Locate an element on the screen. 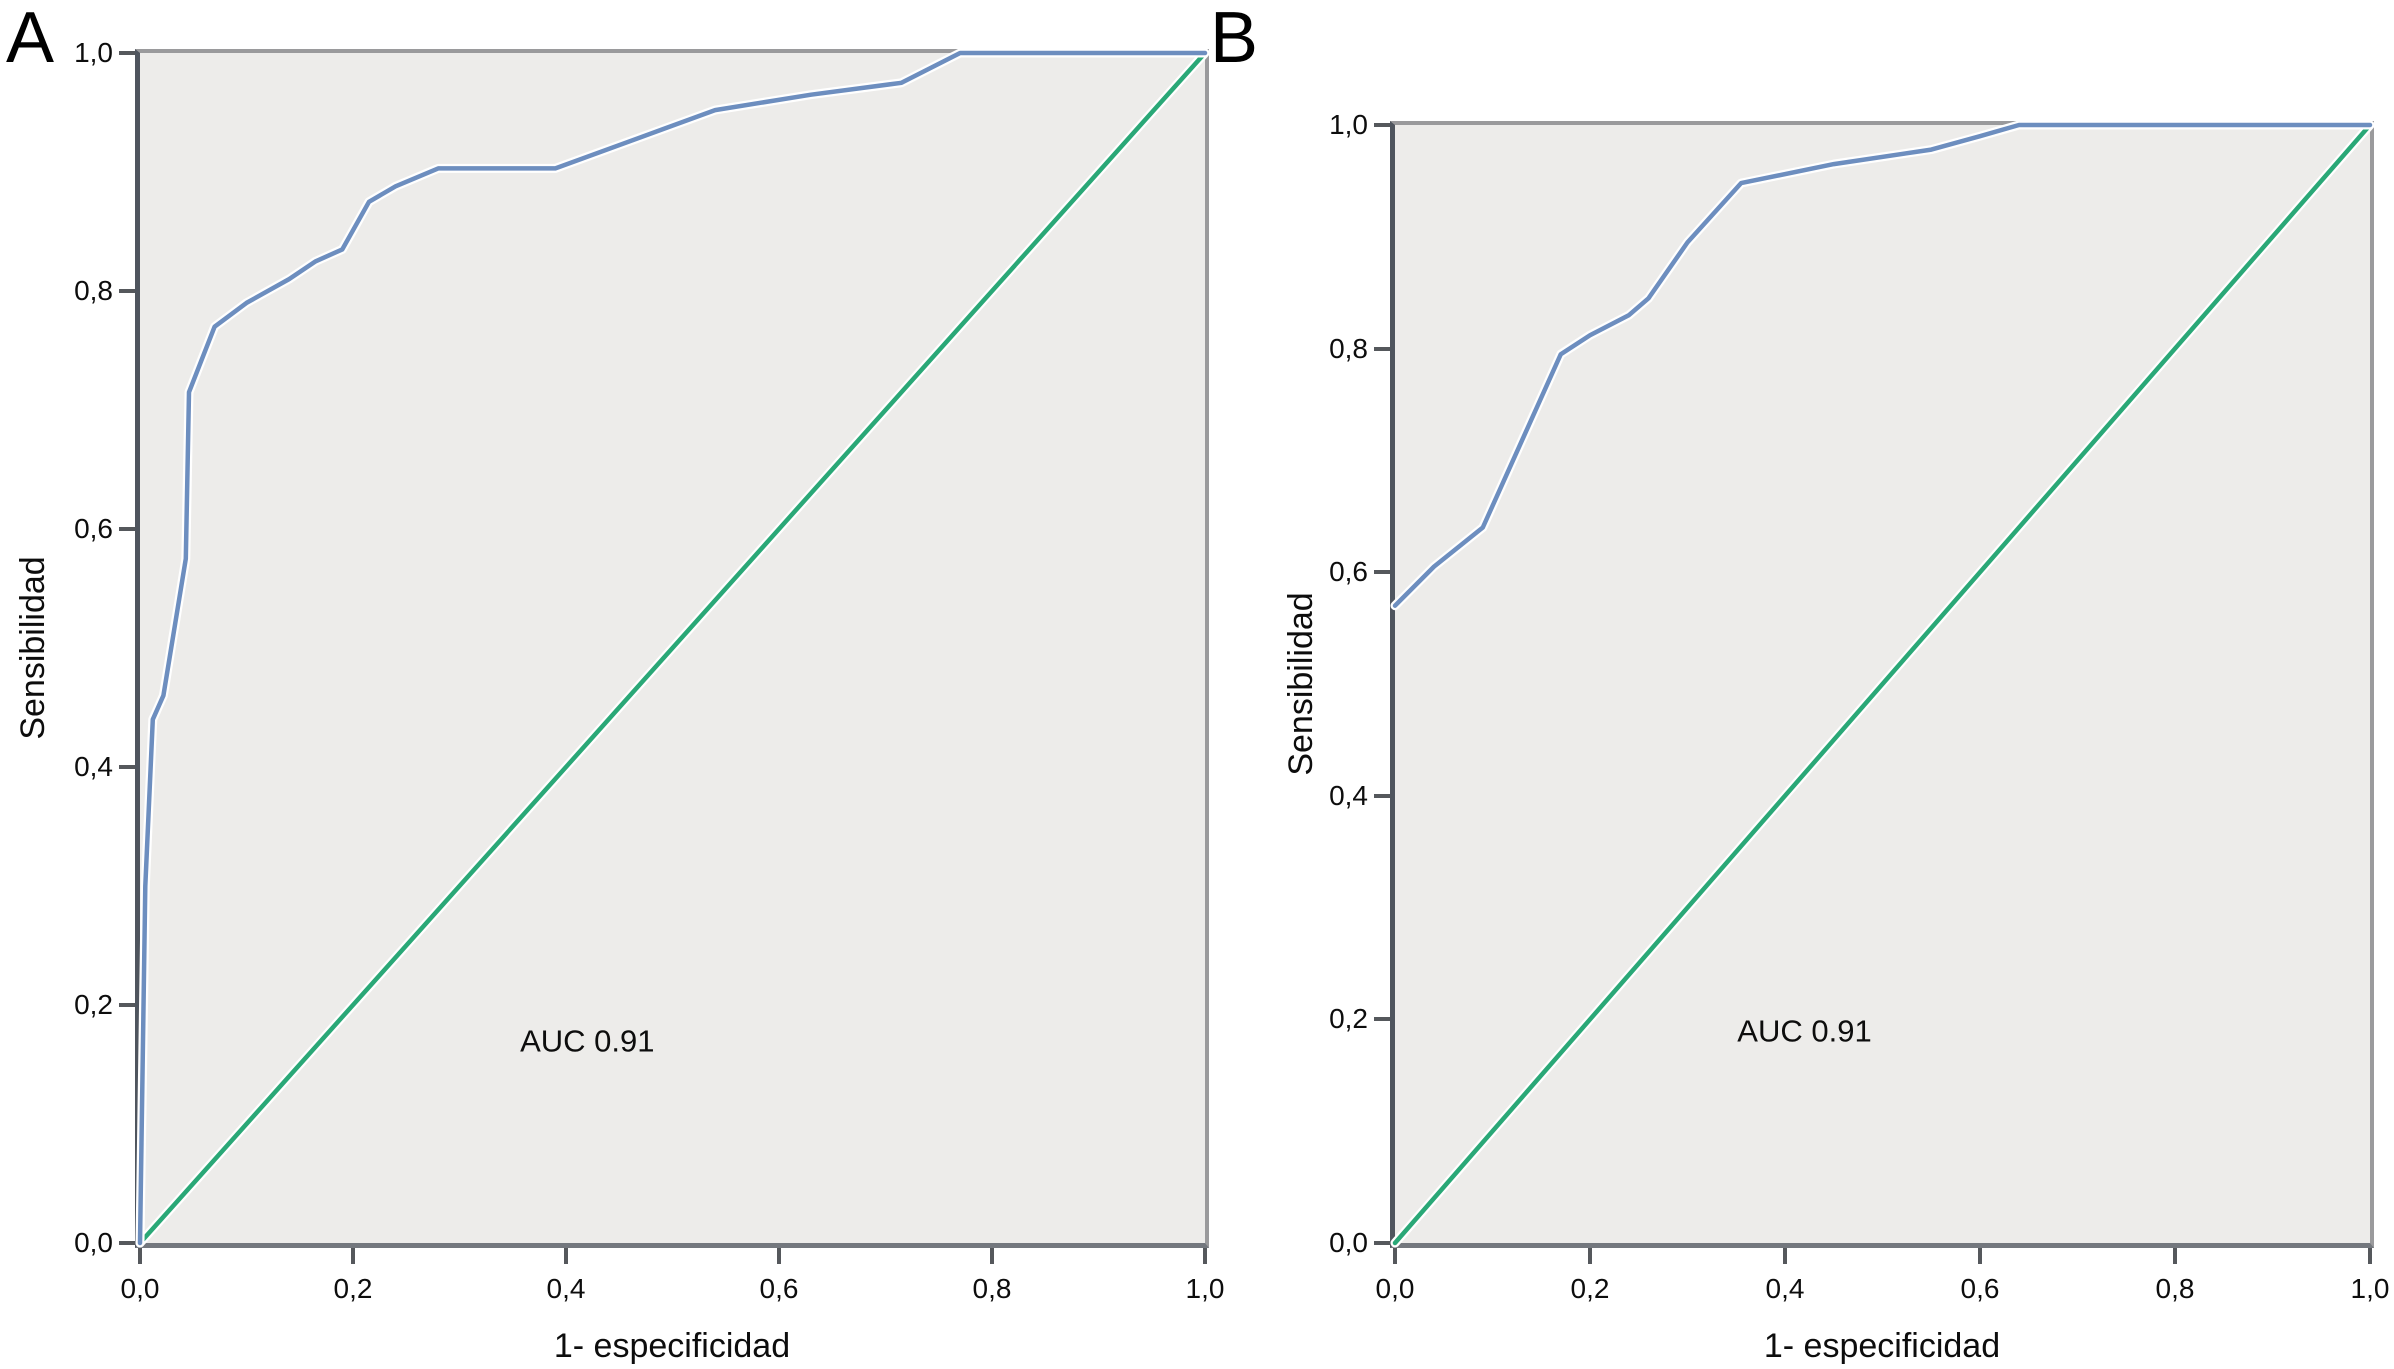 Image resolution: width=2394 pixels, height=1369 pixels. panel-a-x-axis-title: 1- especificidad is located at coordinates (672, 1346).